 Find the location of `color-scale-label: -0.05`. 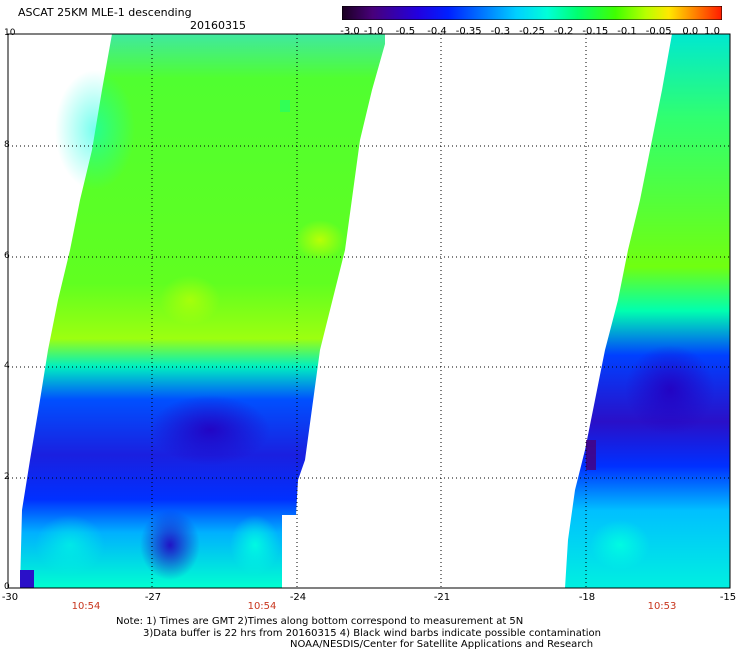

color-scale-label: -0.05 is located at coordinates (658, 31).